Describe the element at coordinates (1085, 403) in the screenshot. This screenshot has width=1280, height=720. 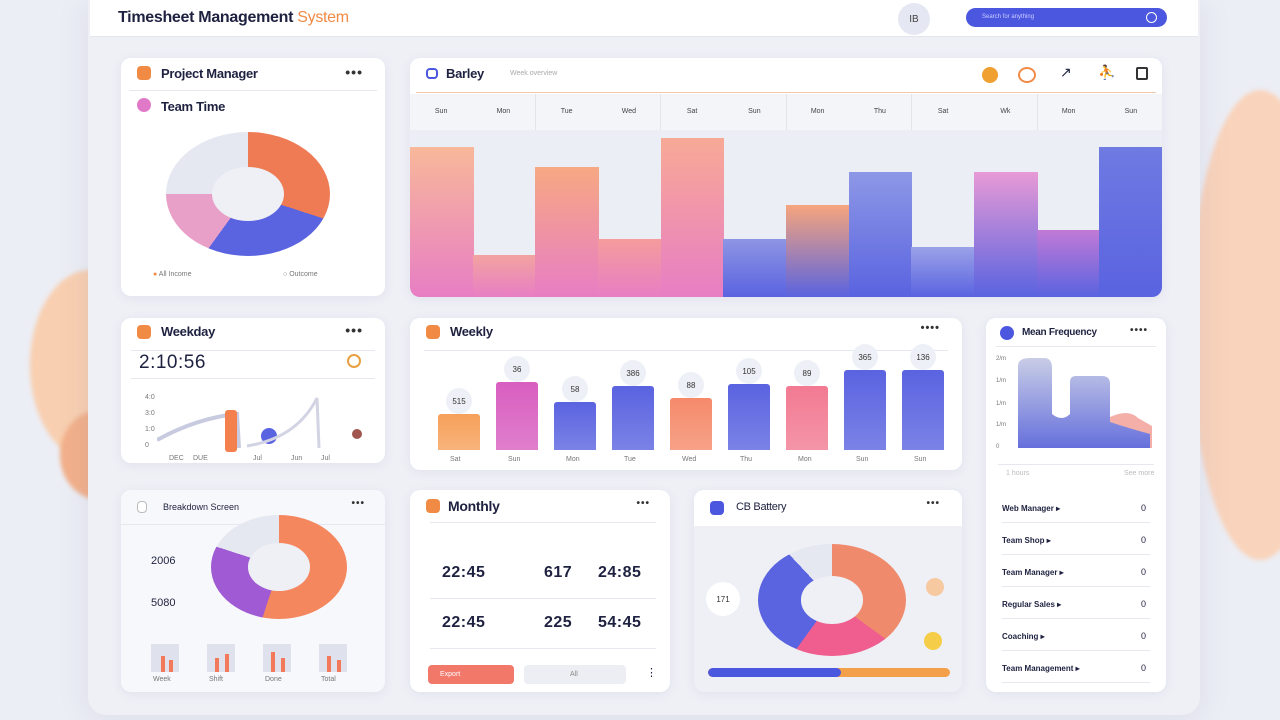
I see `frequency-area-chart` at that location.